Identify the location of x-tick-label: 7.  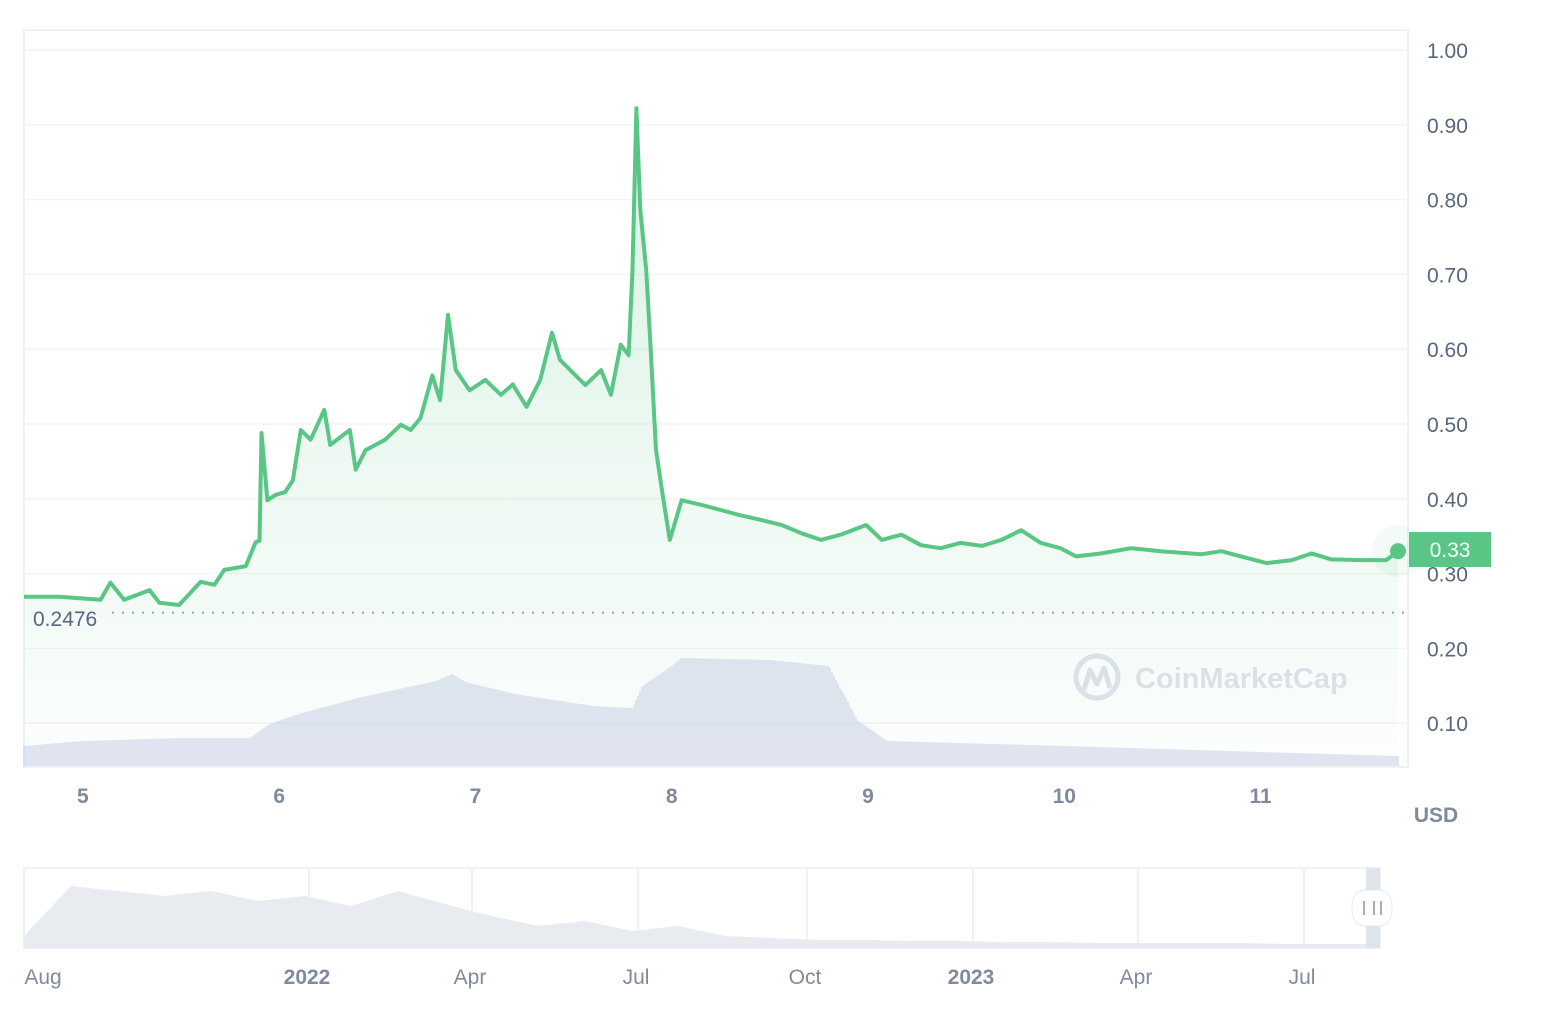
(476, 796).